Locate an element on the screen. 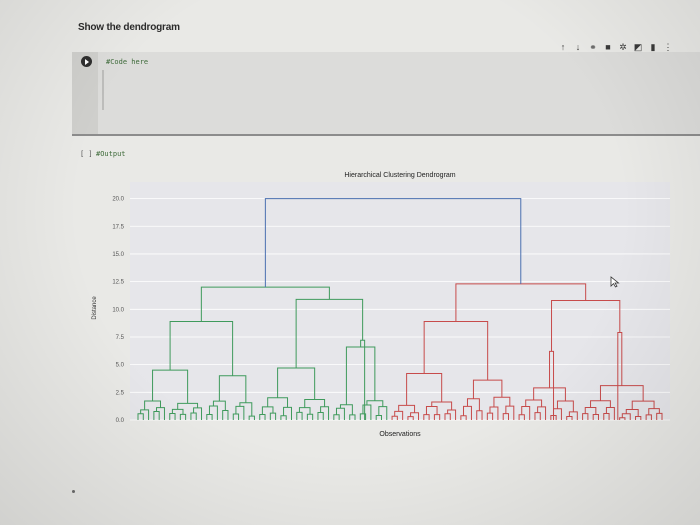 The height and width of the screenshot is (525, 700). arrow-down-icon: ↓ is located at coordinates (578, 47).